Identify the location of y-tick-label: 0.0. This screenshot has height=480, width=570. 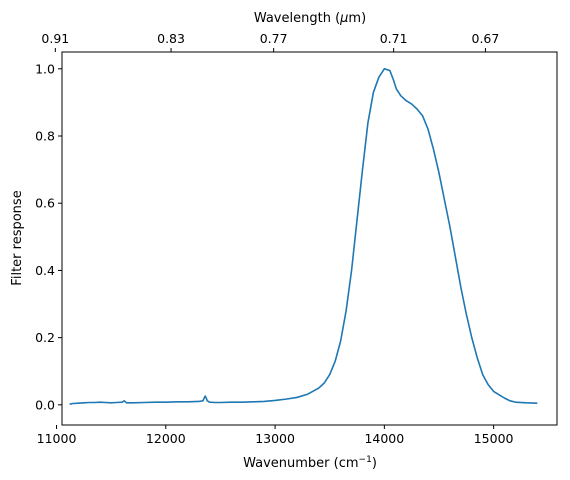
(45, 404).